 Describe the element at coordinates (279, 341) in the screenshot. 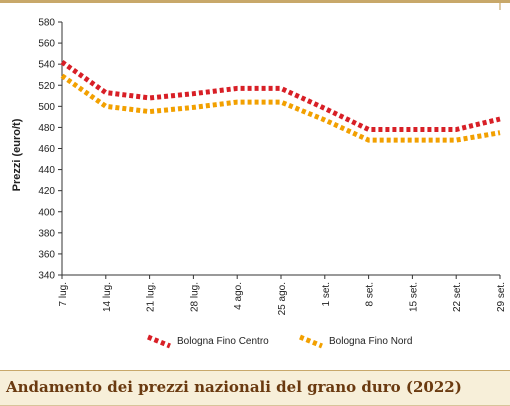

I see `legend: Bologna Fino Centro Bologna Fino Nord` at that location.